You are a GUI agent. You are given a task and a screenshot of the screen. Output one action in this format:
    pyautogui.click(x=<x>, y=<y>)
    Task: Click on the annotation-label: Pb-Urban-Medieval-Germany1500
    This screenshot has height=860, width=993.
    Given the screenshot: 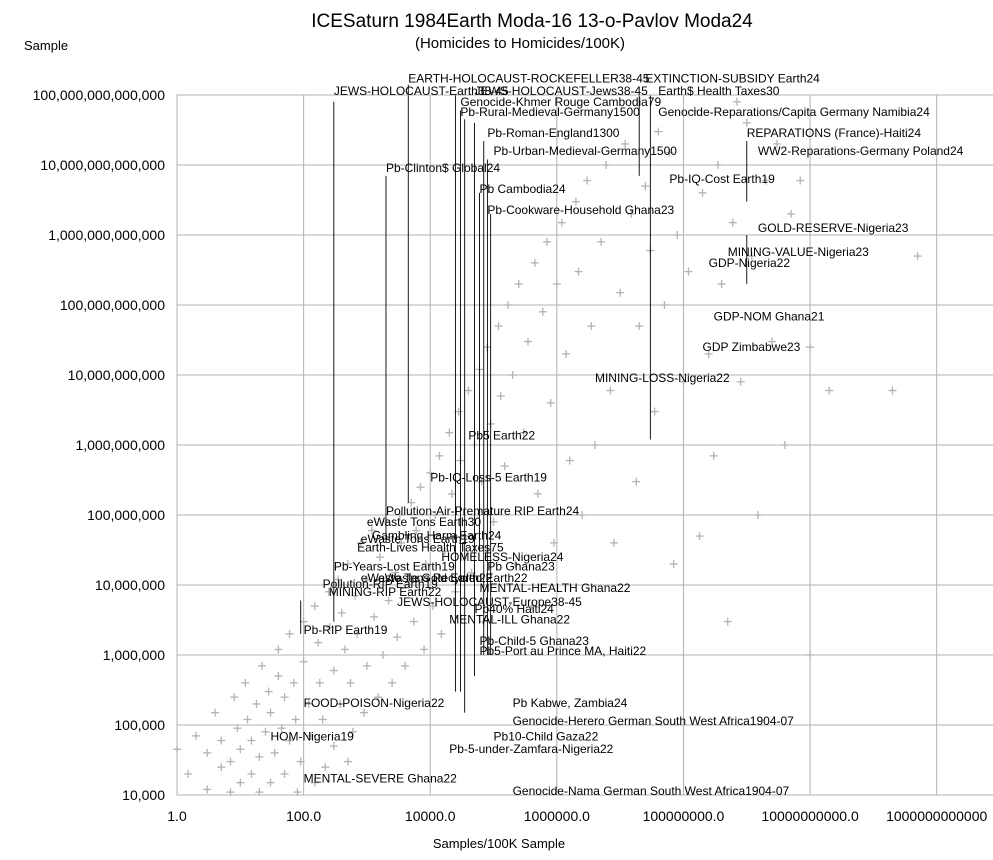 What is the action you would take?
    pyautogui.click(x=586, y=151)
    